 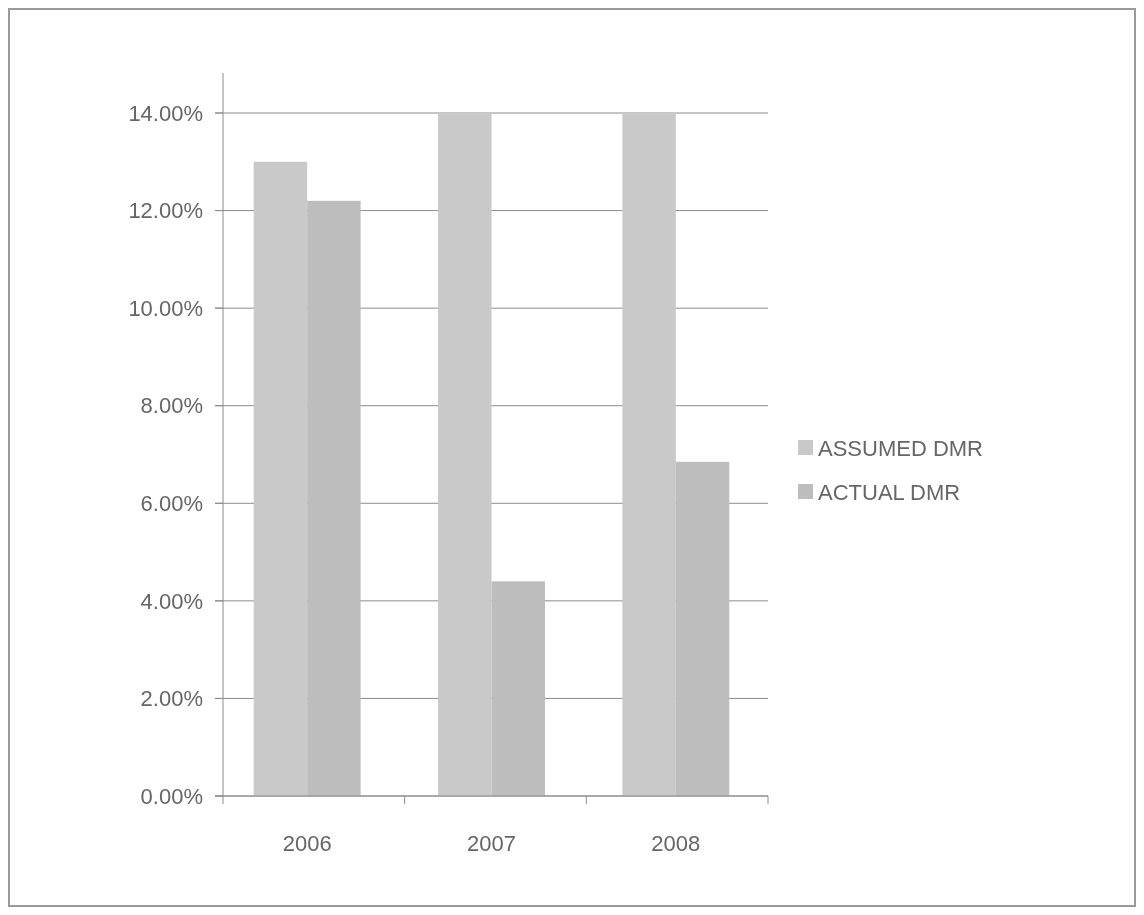 What do you see at coordinates (165, 211) in the screenshot?
I see `y-tick-label: 12.00%` at bounding box center [165, 211].